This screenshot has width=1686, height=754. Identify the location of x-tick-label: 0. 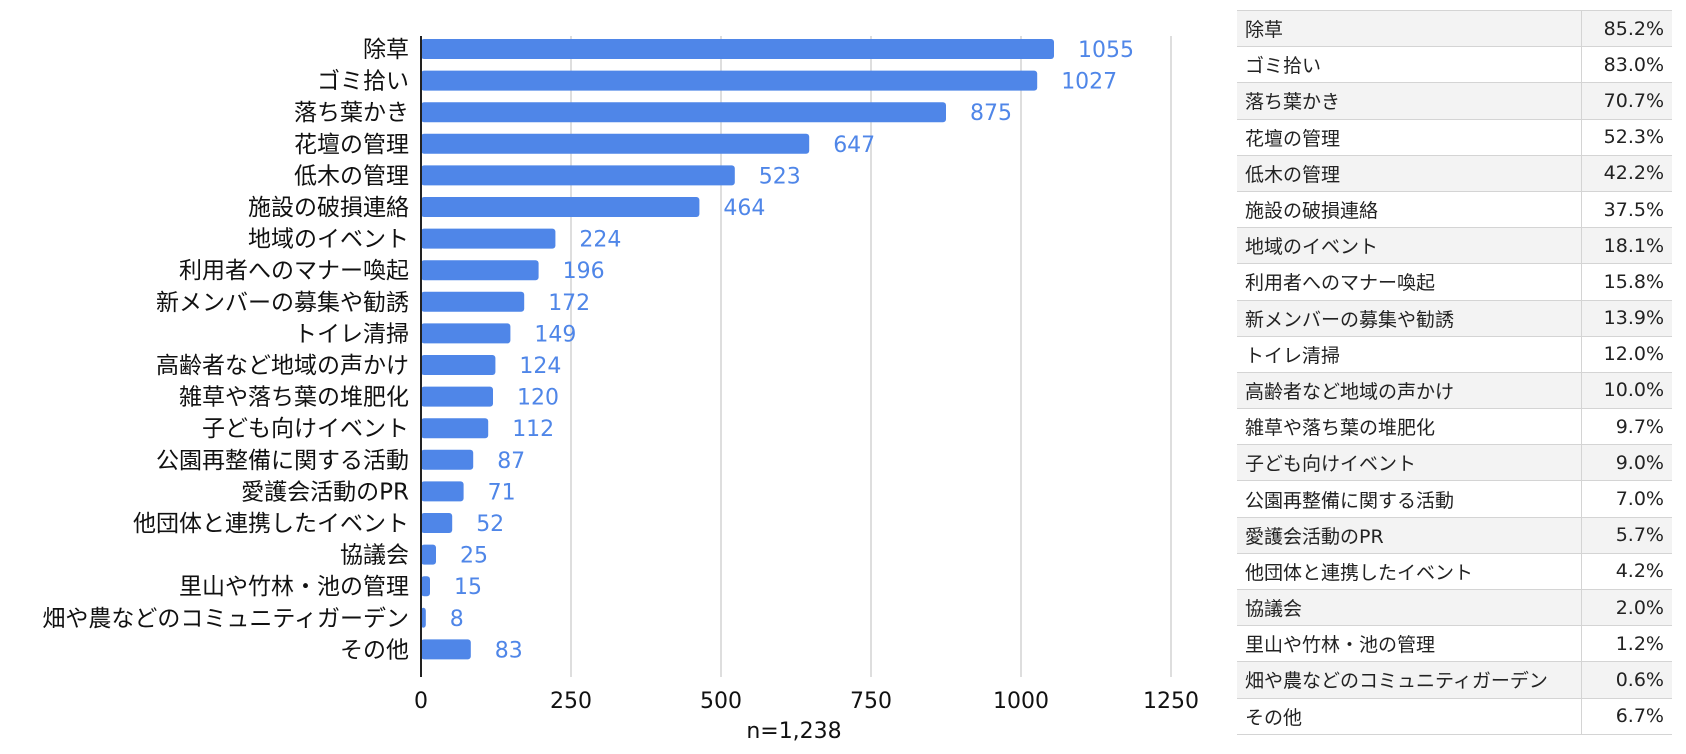
(421, 701).